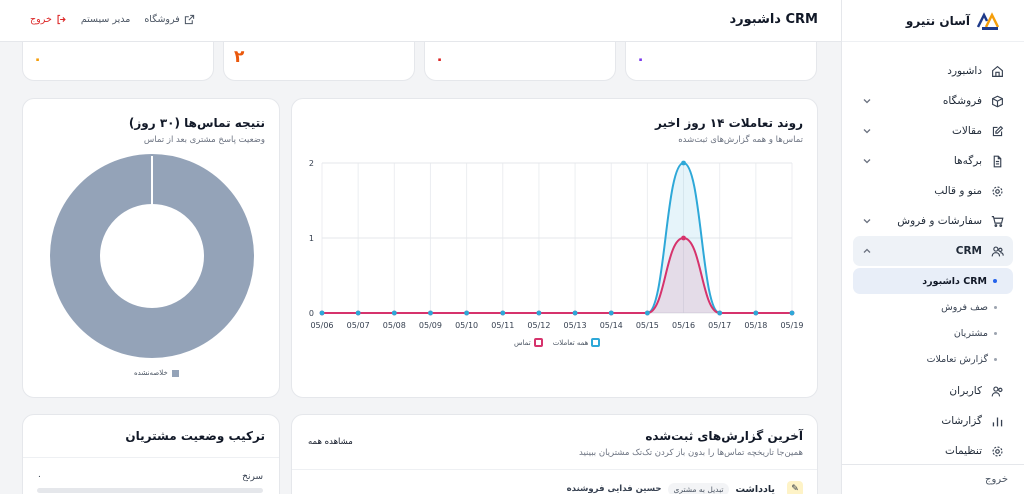 This screenshot has height=494, width=1024. I want to click on brand-logo-icon, so click(988, 20).